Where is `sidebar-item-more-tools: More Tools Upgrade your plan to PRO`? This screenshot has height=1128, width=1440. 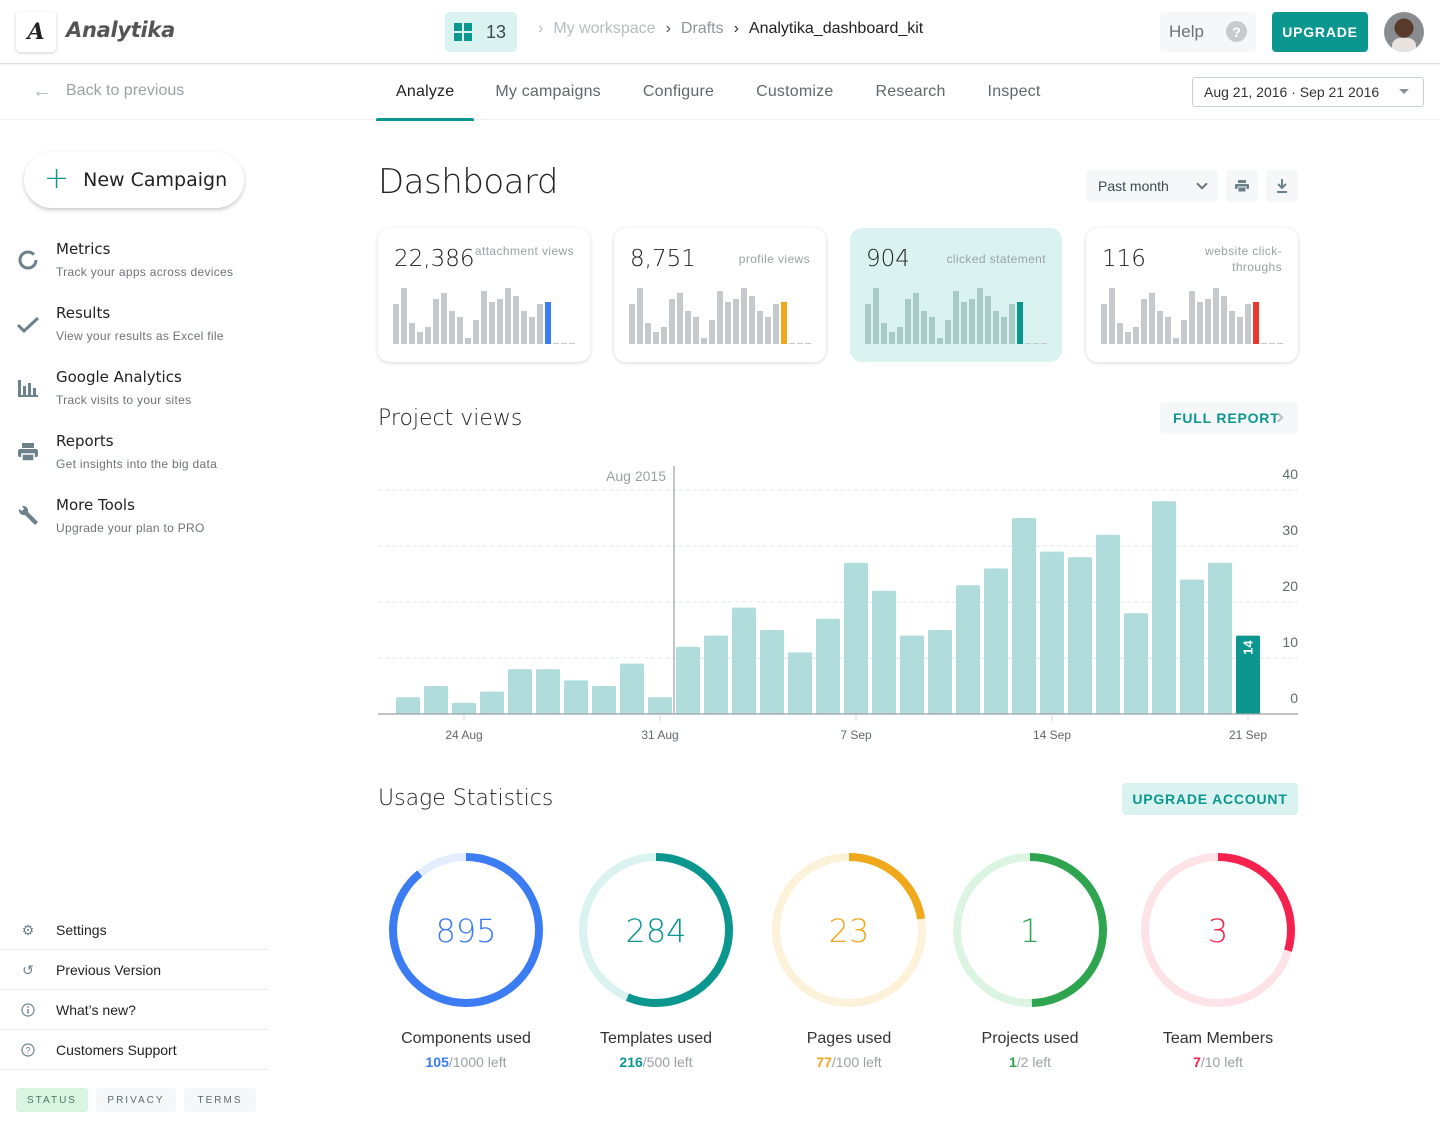
sidebar-item-more-tools: More Tools Upgrade your plan to PRO is located at coordinates (141, 521).